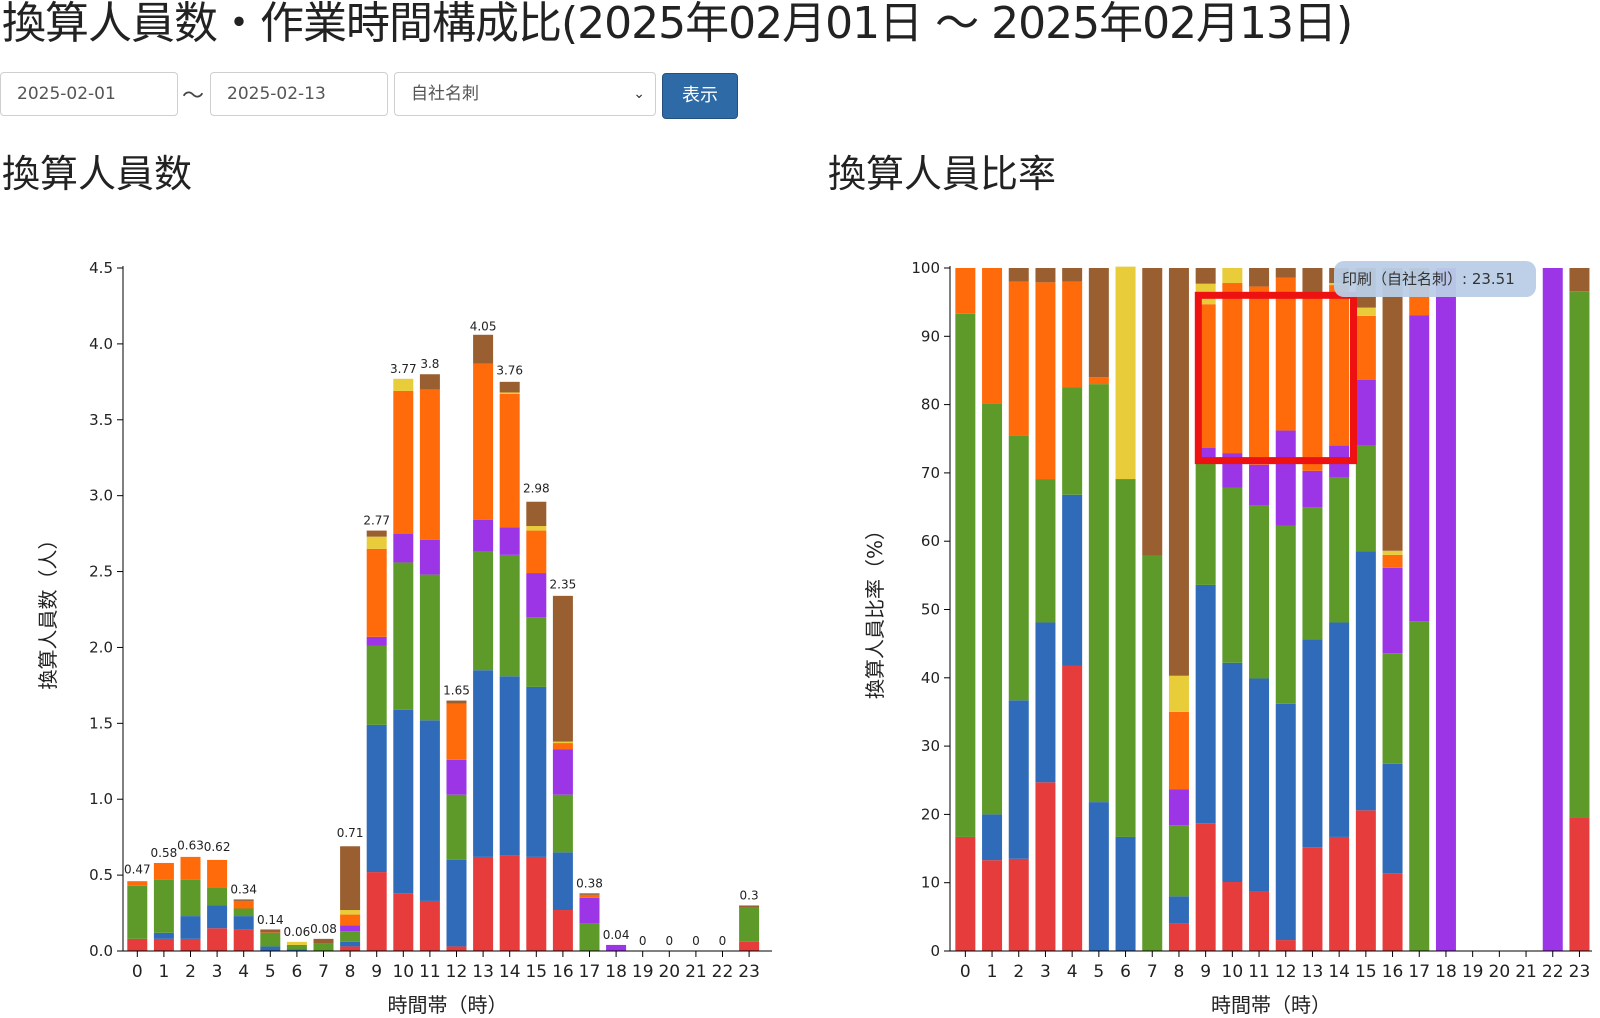 The image size is (1600, 1018). Describe the element at coordinates (723, 972) in the screenshot. I see `x-tick-label-22: 22` at that location.